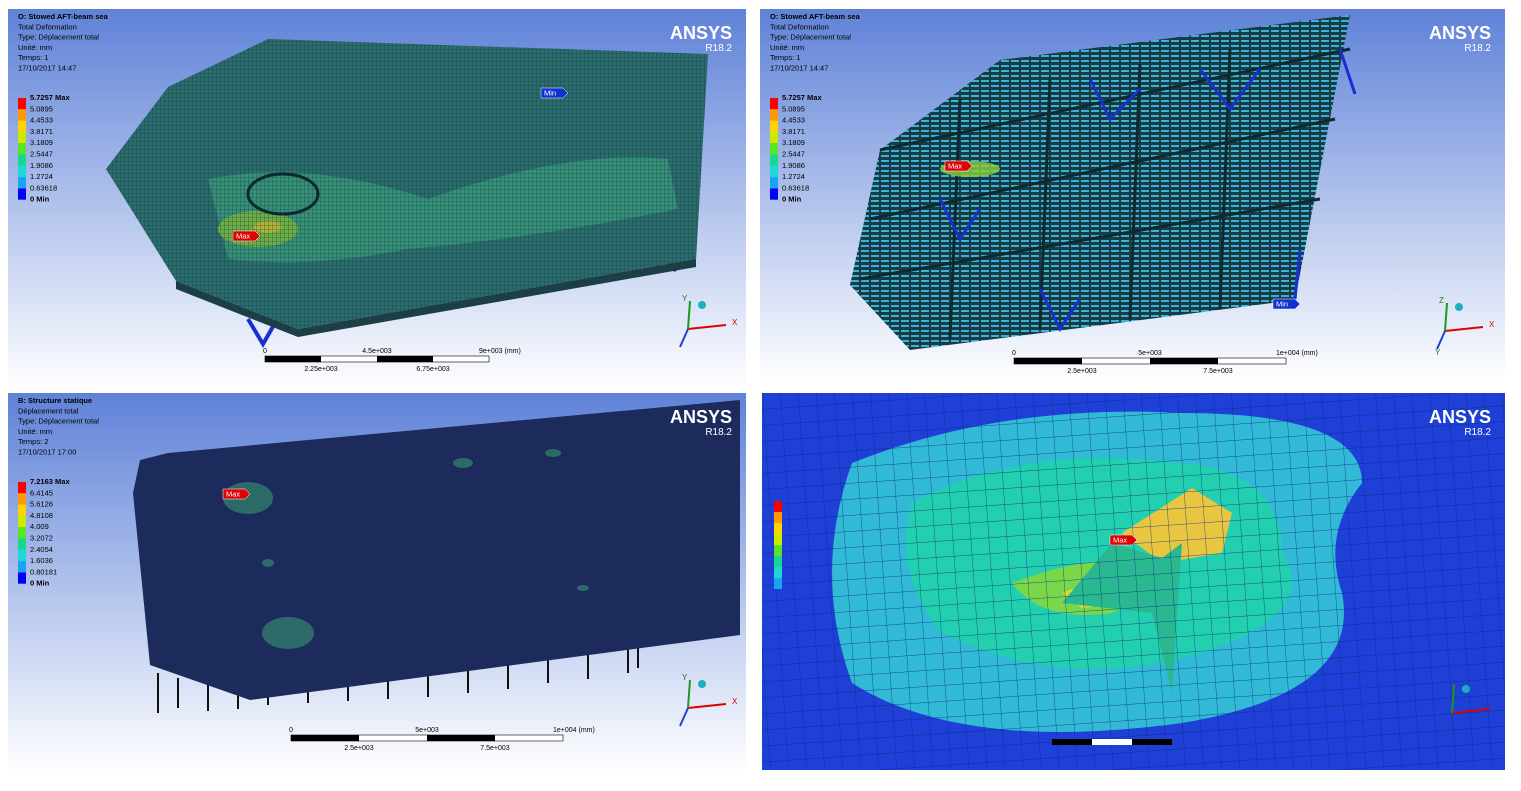 This screenshot has width=1521, height=791. I want to click on legend-label: 0.80181, so click(43, 571).